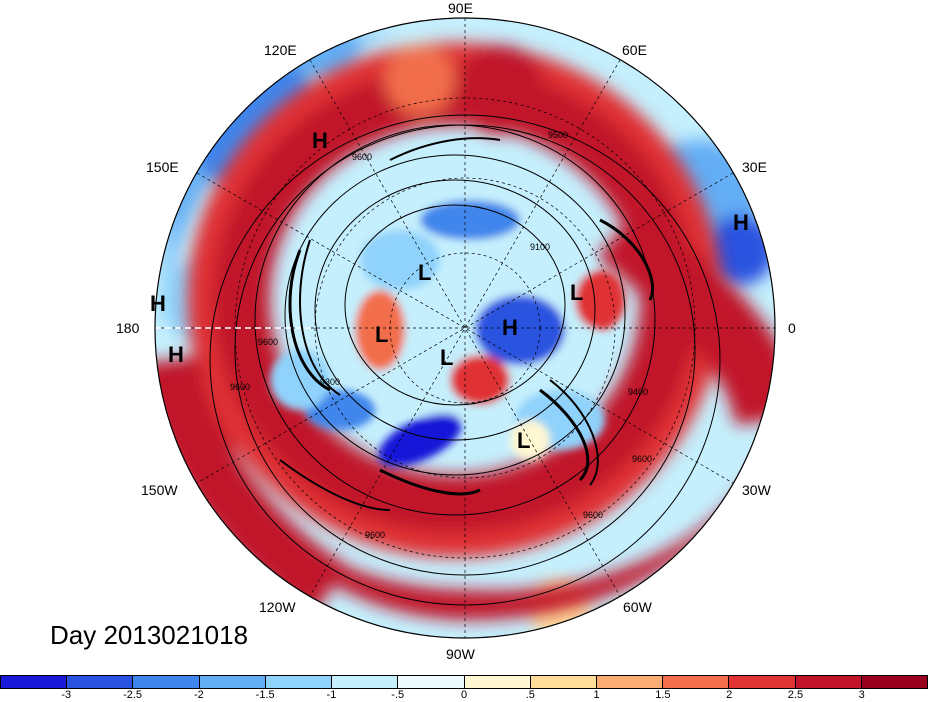 Image resolution: width=928 pixels, height=702 pixels. What do you see at coordinates (66, 695) in the screenshot?
I see `colorbar-tick-label: -3` at bounding box center [66, 695].